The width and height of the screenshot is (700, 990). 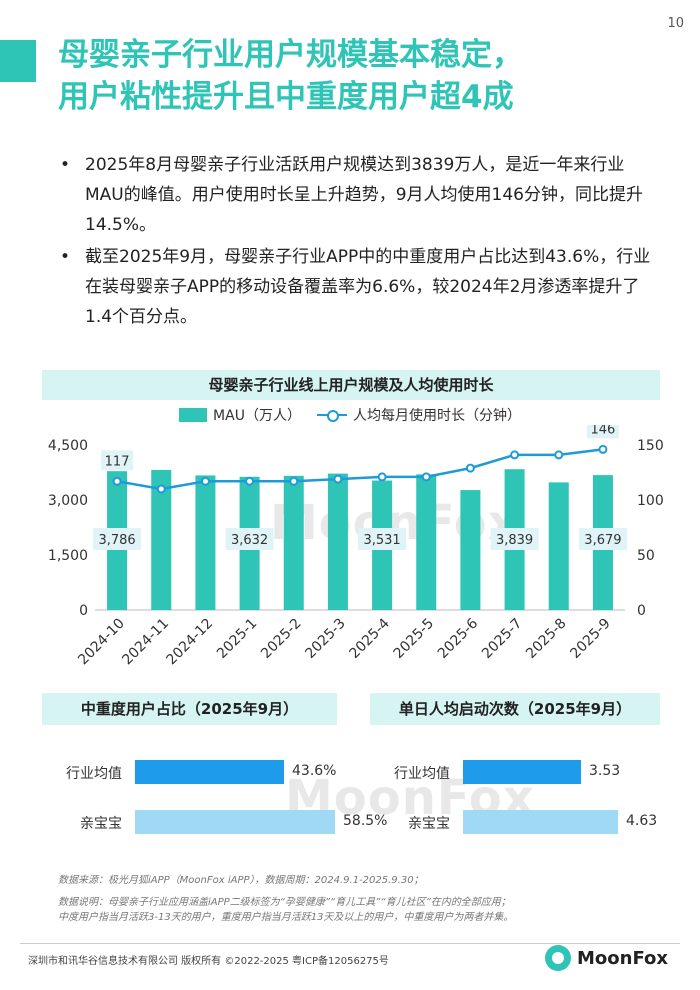 What do you see at coordinates (622, 958) in the screenshot?
I see `moonfox-logo-text: MoonFox` at bounding box center [622, 958].